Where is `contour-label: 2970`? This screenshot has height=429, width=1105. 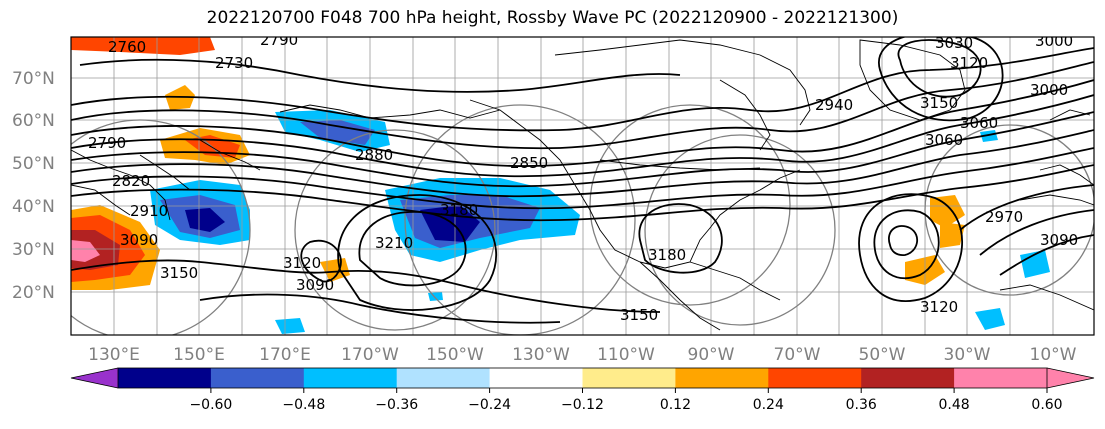 contour-label: 2970 is located at coordinates (1004, 217).